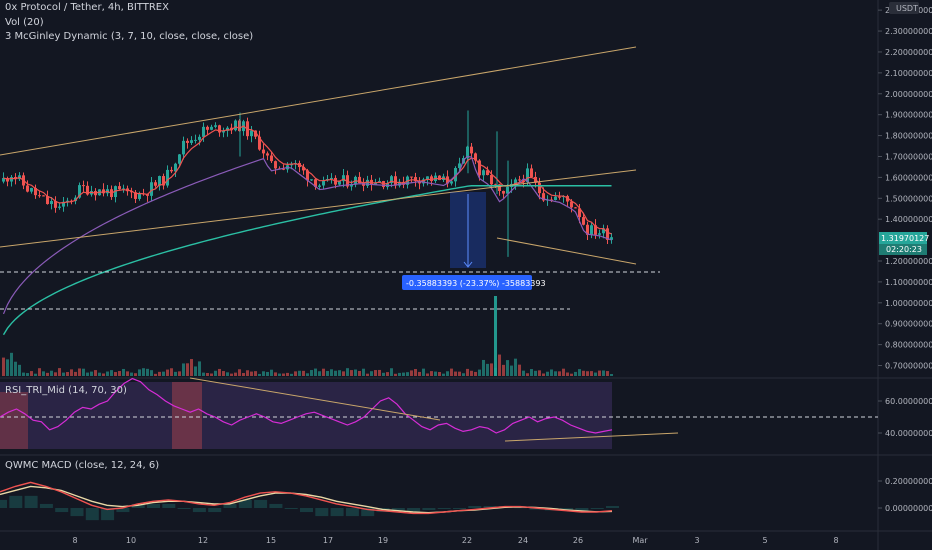 The height and width of the screenshot is (550, 932). I want to click on channel-lower-line, so click(566, 251).